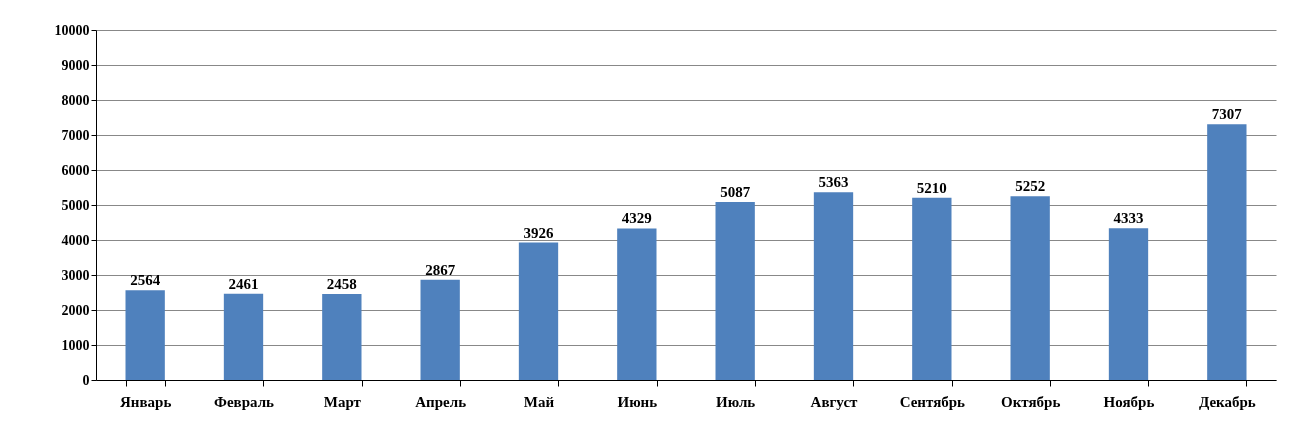 The height and width of the screenshot is (423, 1308). What do you see at coordinates (75, 65) in the screenshot?
I see `y-tick-label: 9000` at bounding box center [75, 65].